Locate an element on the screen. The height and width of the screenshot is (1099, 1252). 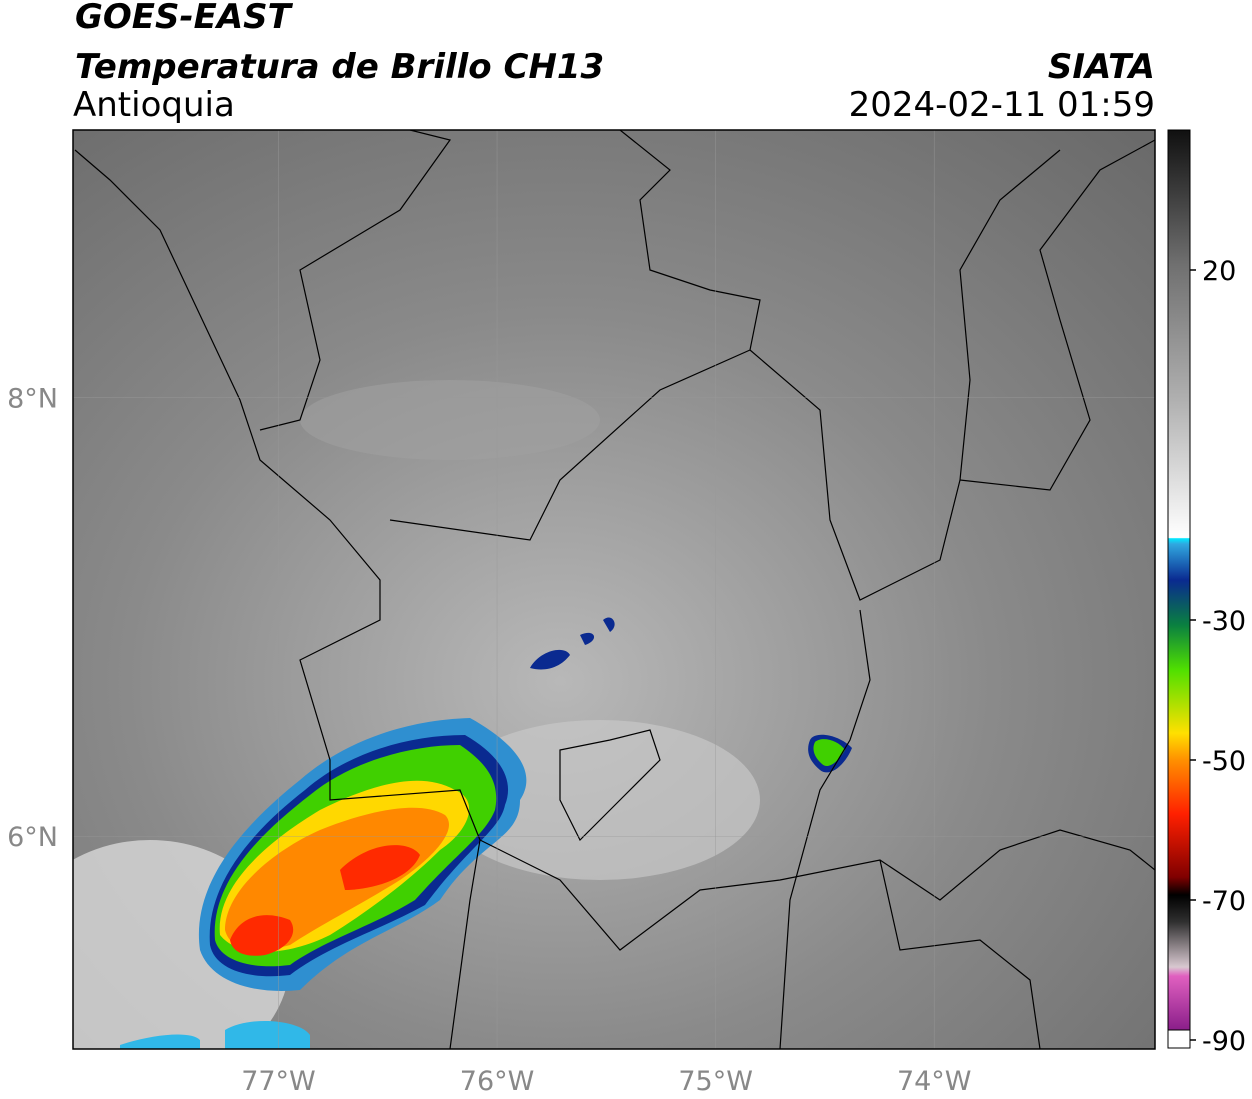
x-tick-label: 75°W is located at coordinates (715, 1081).